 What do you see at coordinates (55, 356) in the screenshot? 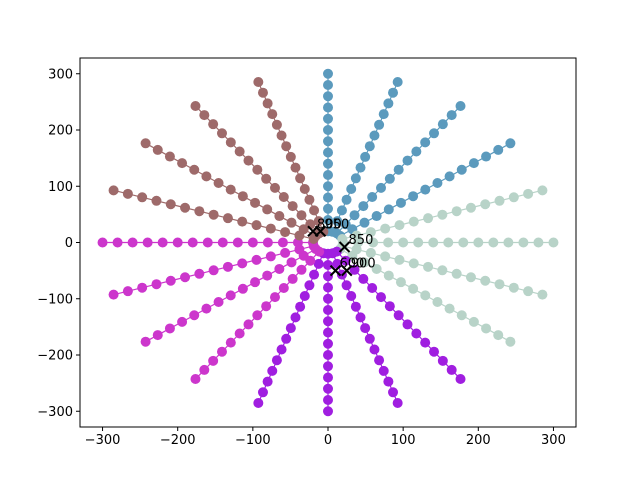
I see `y-tick-label: −200` at bounding box center [55, 356].